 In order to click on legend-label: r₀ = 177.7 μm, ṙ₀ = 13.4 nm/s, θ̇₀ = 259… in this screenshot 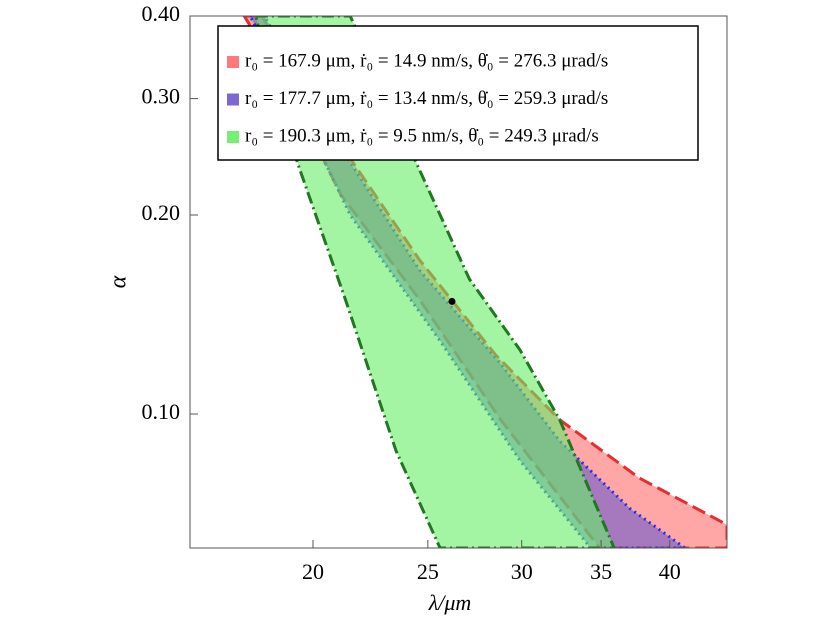, I will do `click(426, 98)`.